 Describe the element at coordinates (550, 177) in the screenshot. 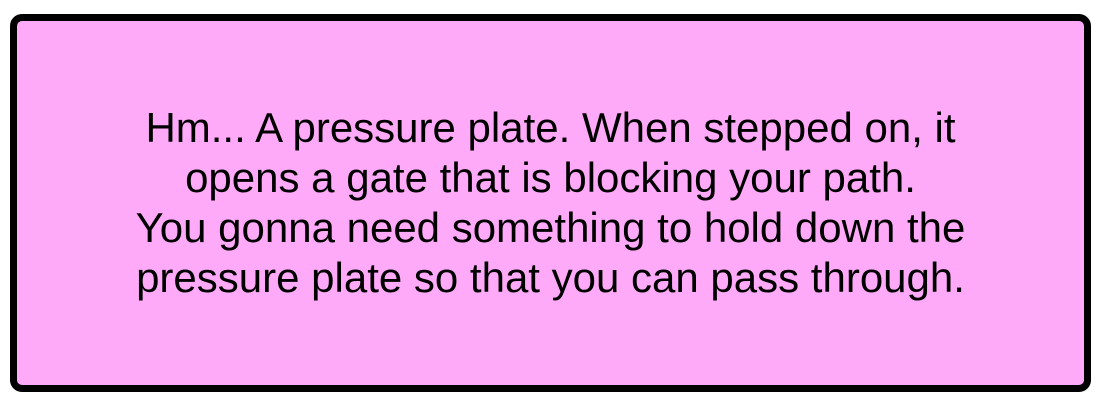

I see `dialog-line-2: opens a gate that is blocking your path.` at that location.